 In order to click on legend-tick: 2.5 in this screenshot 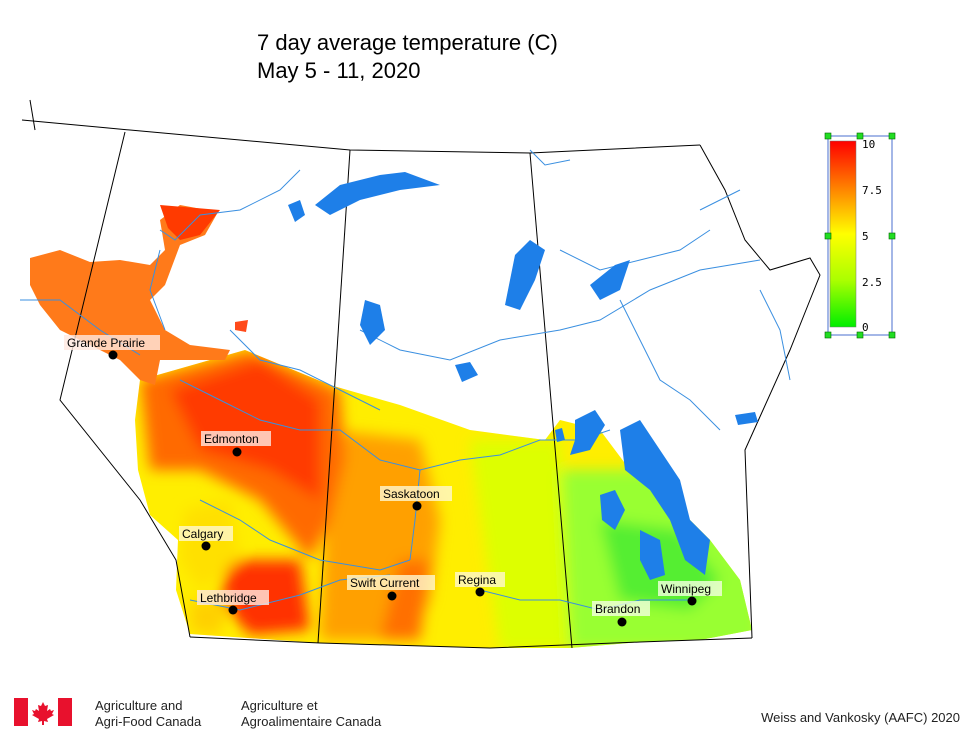, I will do `click(872, 282)`.